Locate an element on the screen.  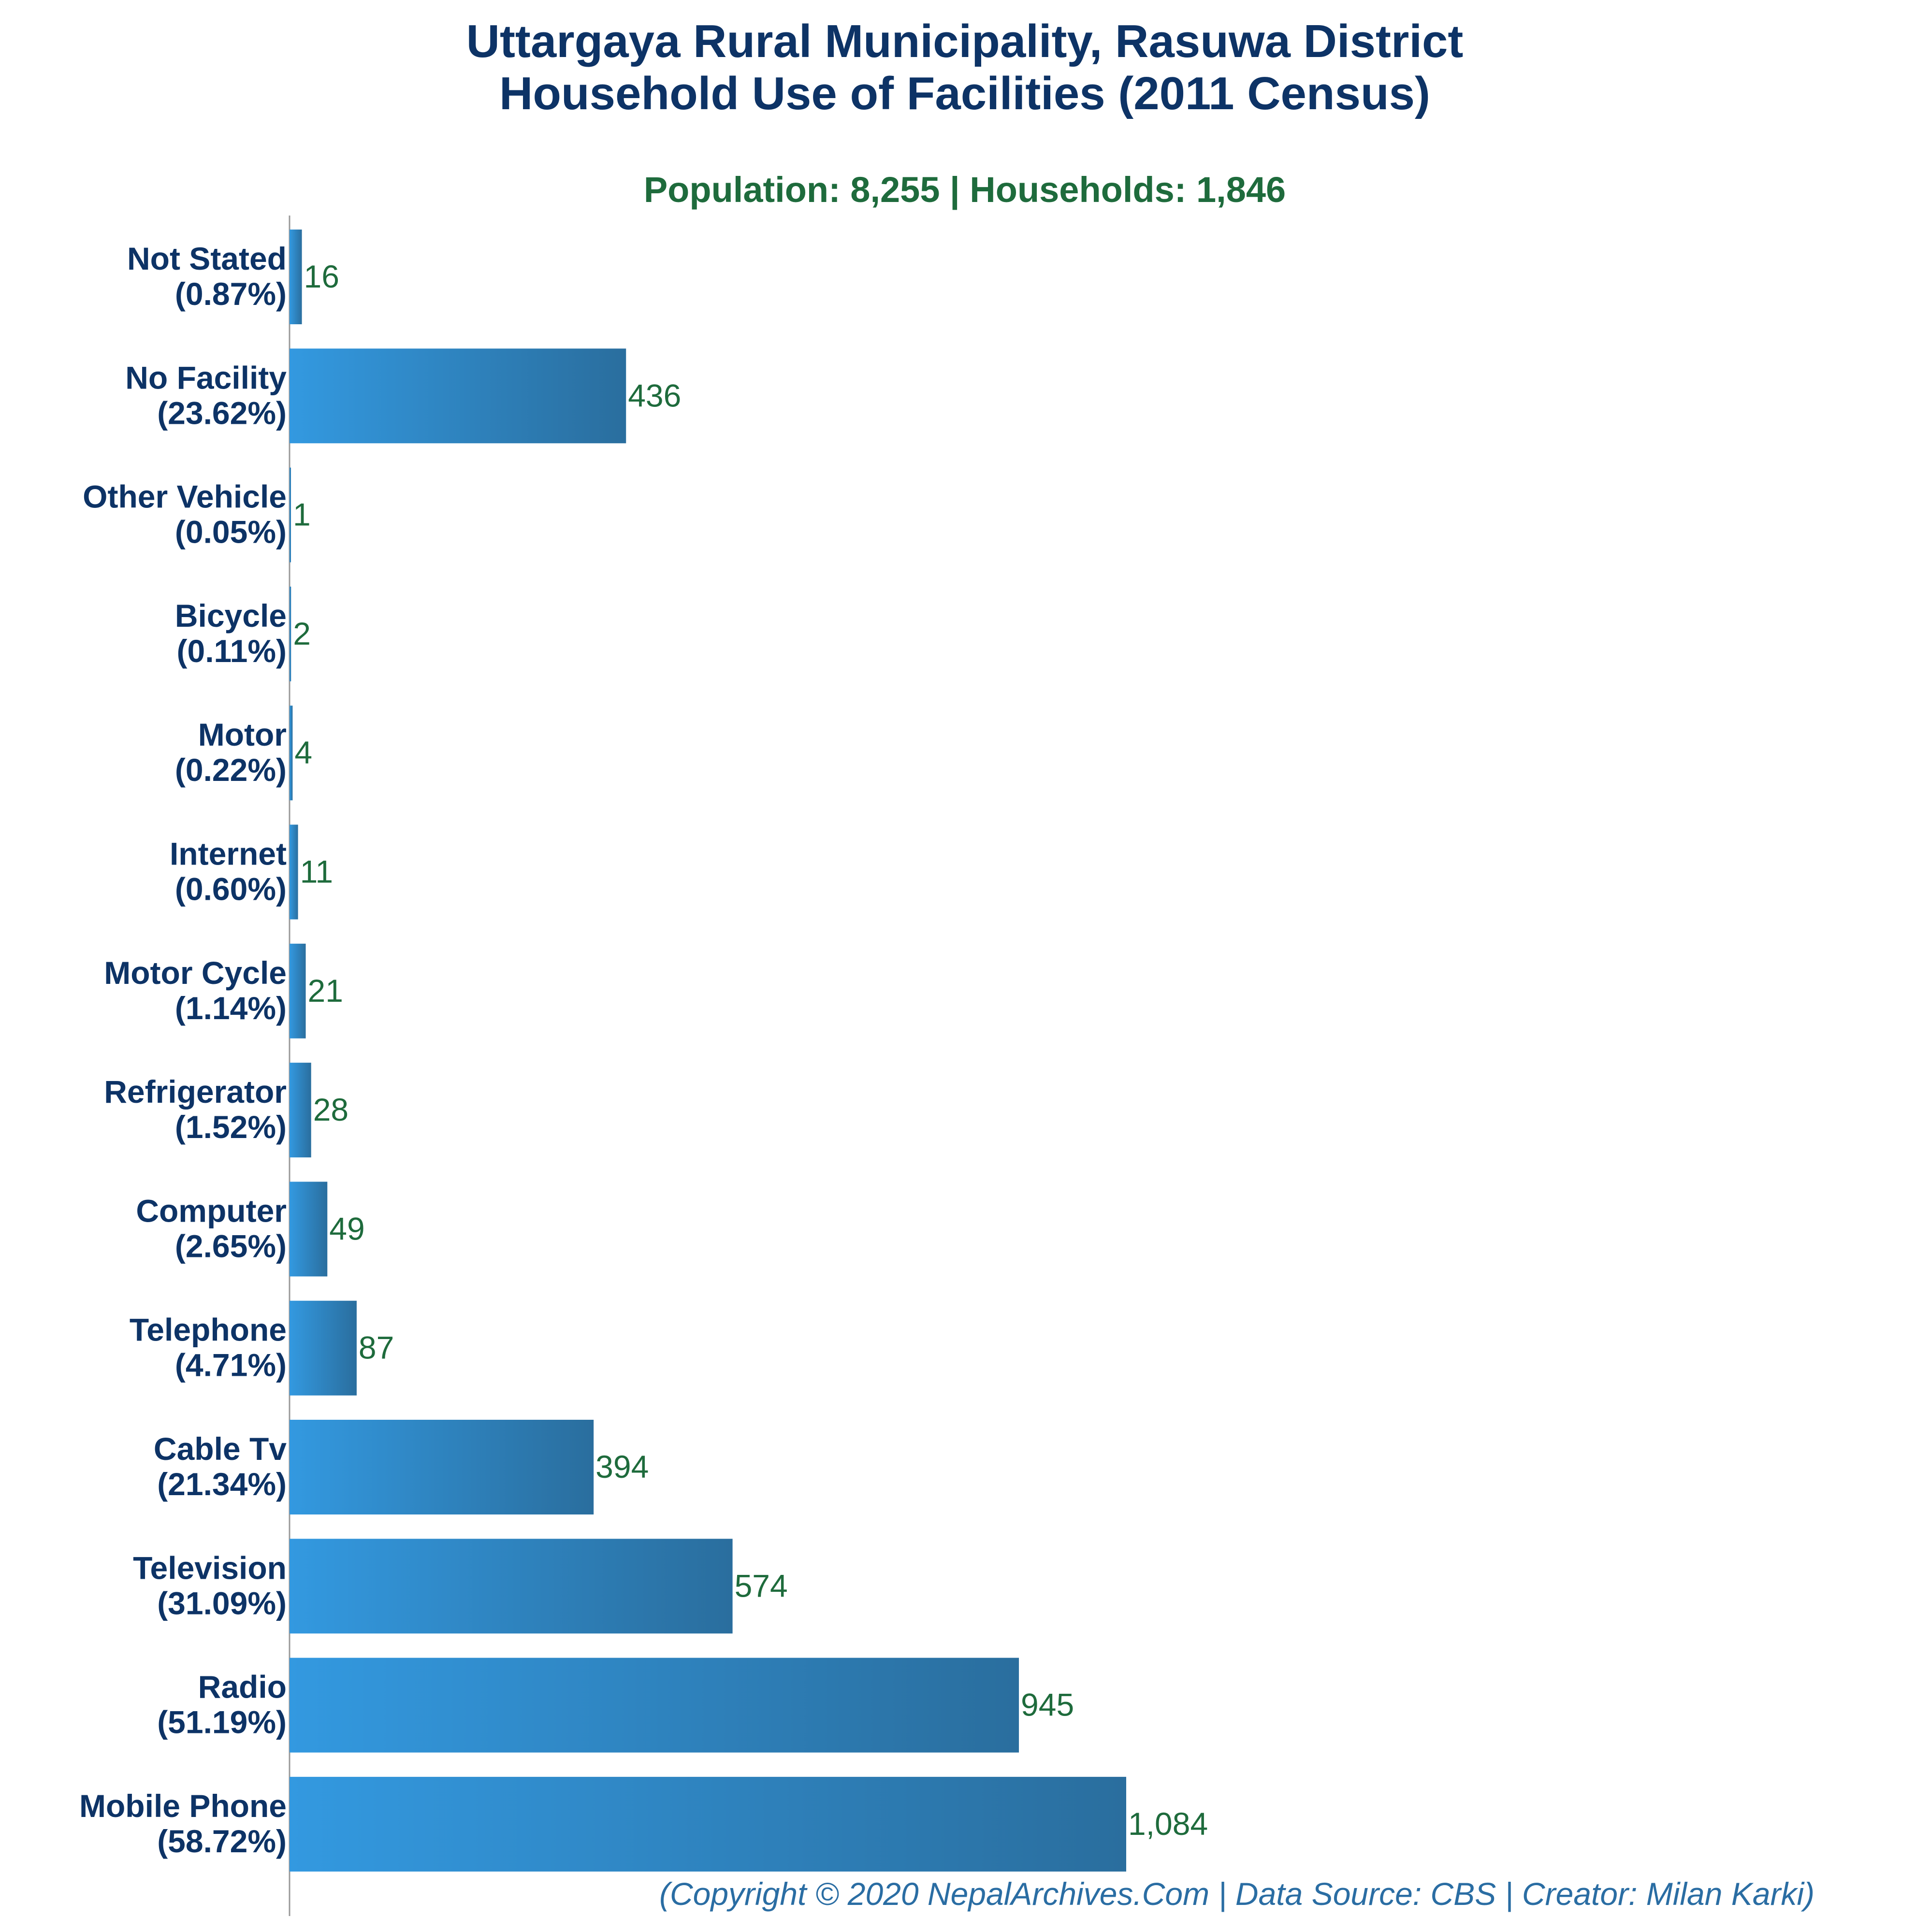
category-percent-label: (0.60%) is located at coordinates (231, 889).